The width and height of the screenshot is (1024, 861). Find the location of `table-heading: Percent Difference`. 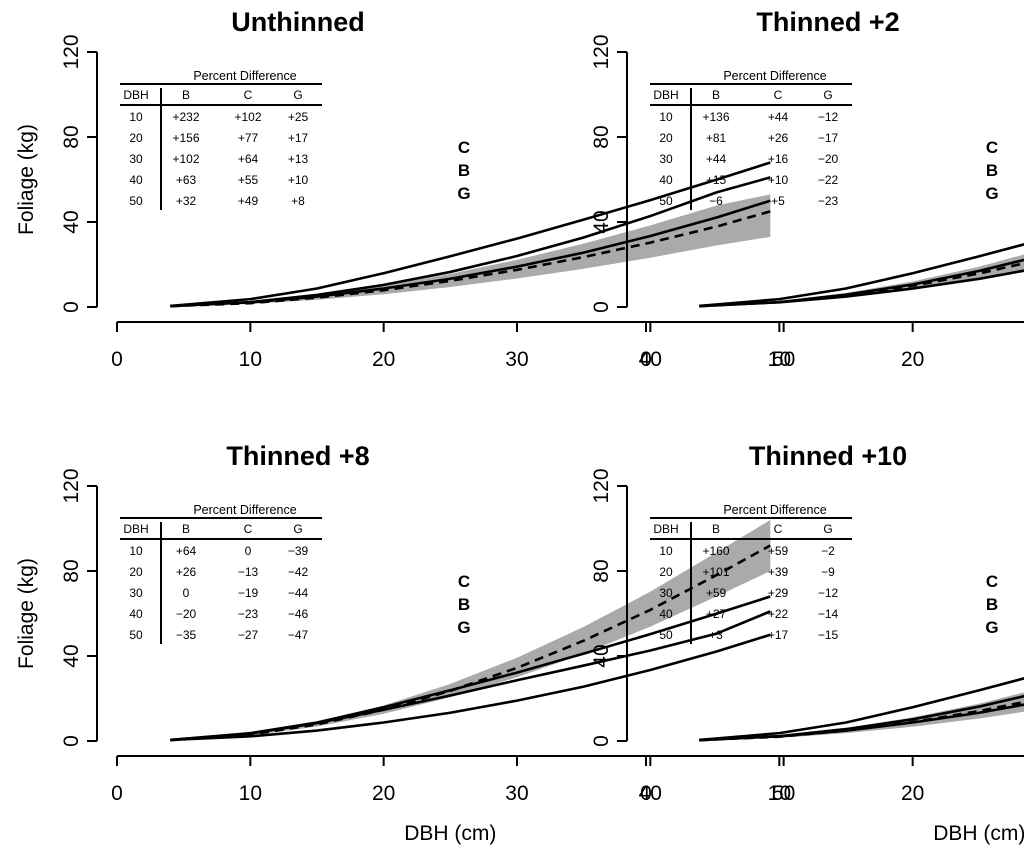

table-heading: Percent Difference is located at coordinates (774, 76).